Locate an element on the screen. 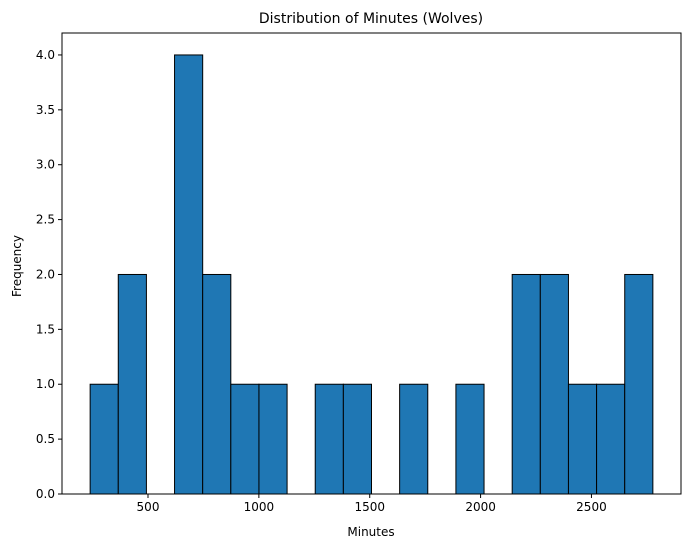 Image resolution: width=691 pixels, height=551 pixels. y-tick-label: 2.5 is located at coordinates (45, 220).